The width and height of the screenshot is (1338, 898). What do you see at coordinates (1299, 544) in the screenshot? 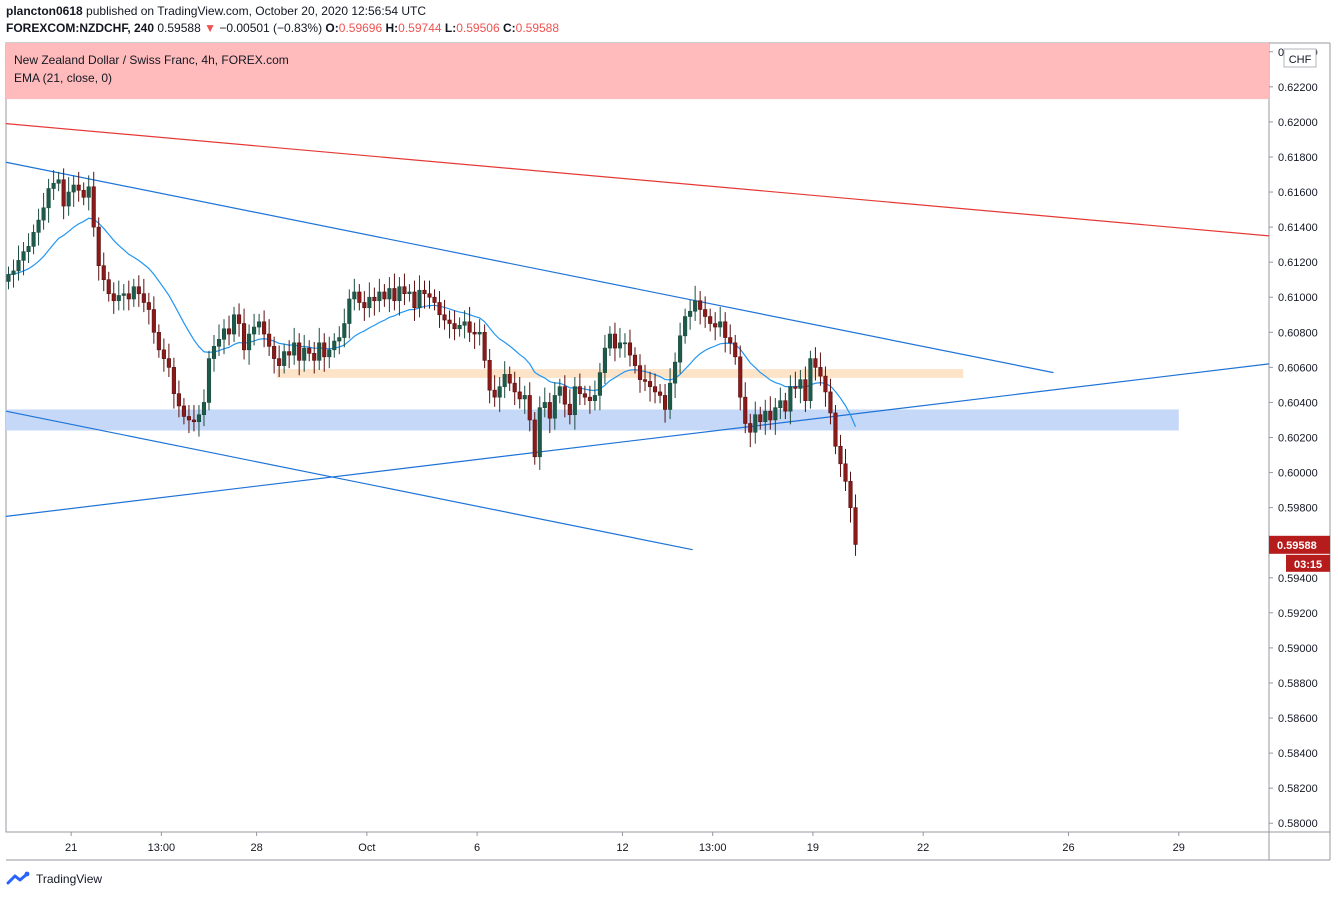
I see `current-price-tag` at bounding box center [1299, 544].